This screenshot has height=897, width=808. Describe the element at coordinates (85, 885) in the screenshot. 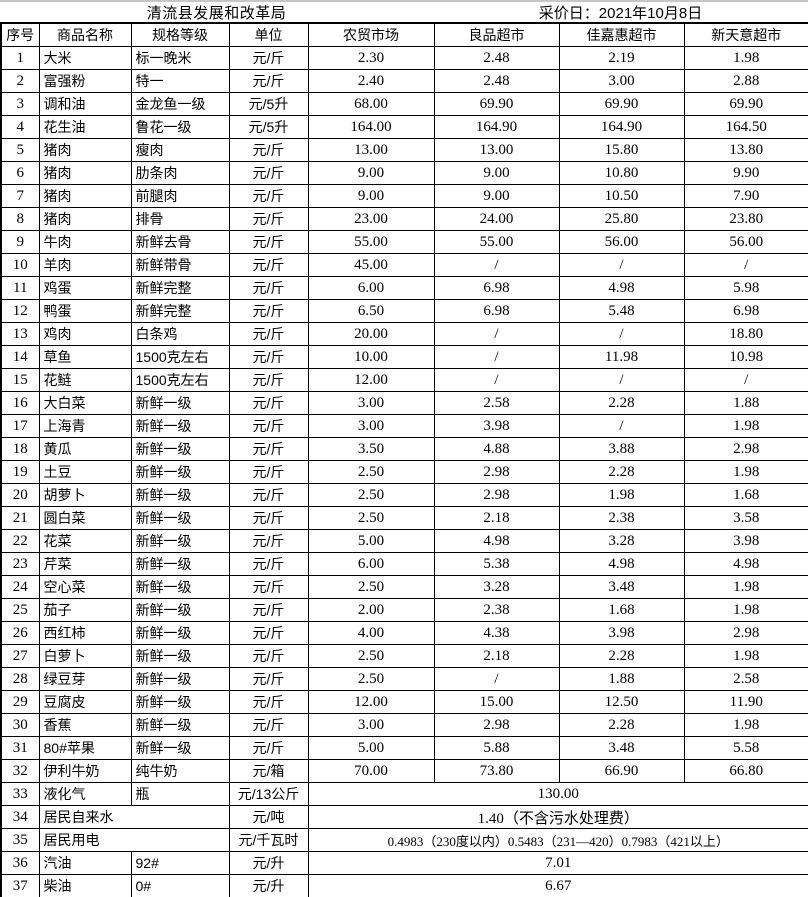

I see `cell-product-name: 柴油` at that location.